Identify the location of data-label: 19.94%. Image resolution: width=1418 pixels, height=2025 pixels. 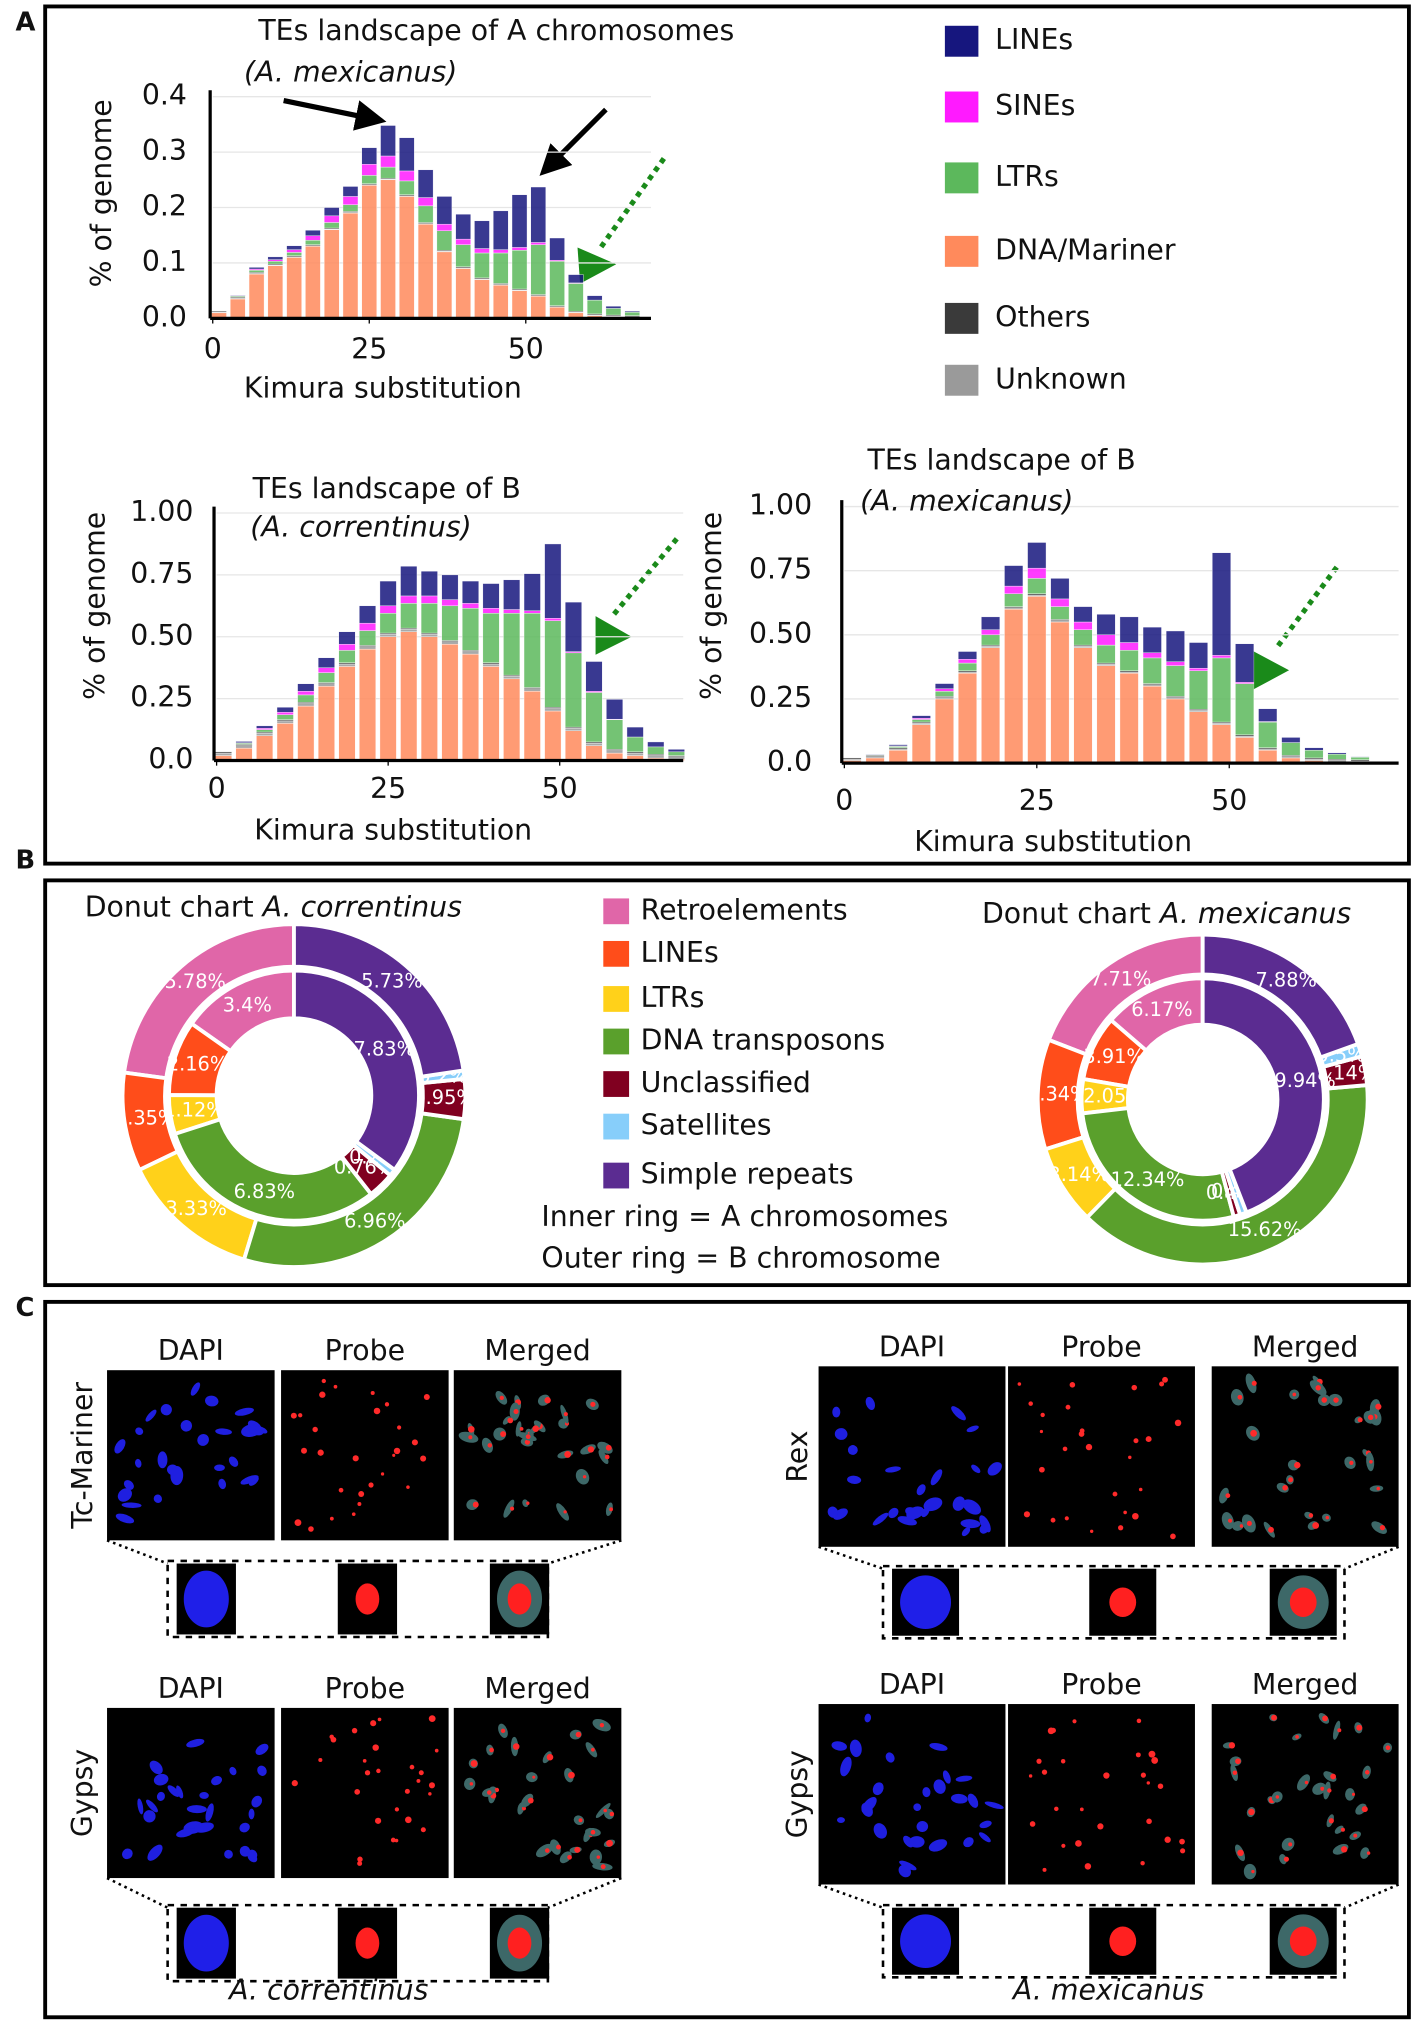
(1299, 1080).